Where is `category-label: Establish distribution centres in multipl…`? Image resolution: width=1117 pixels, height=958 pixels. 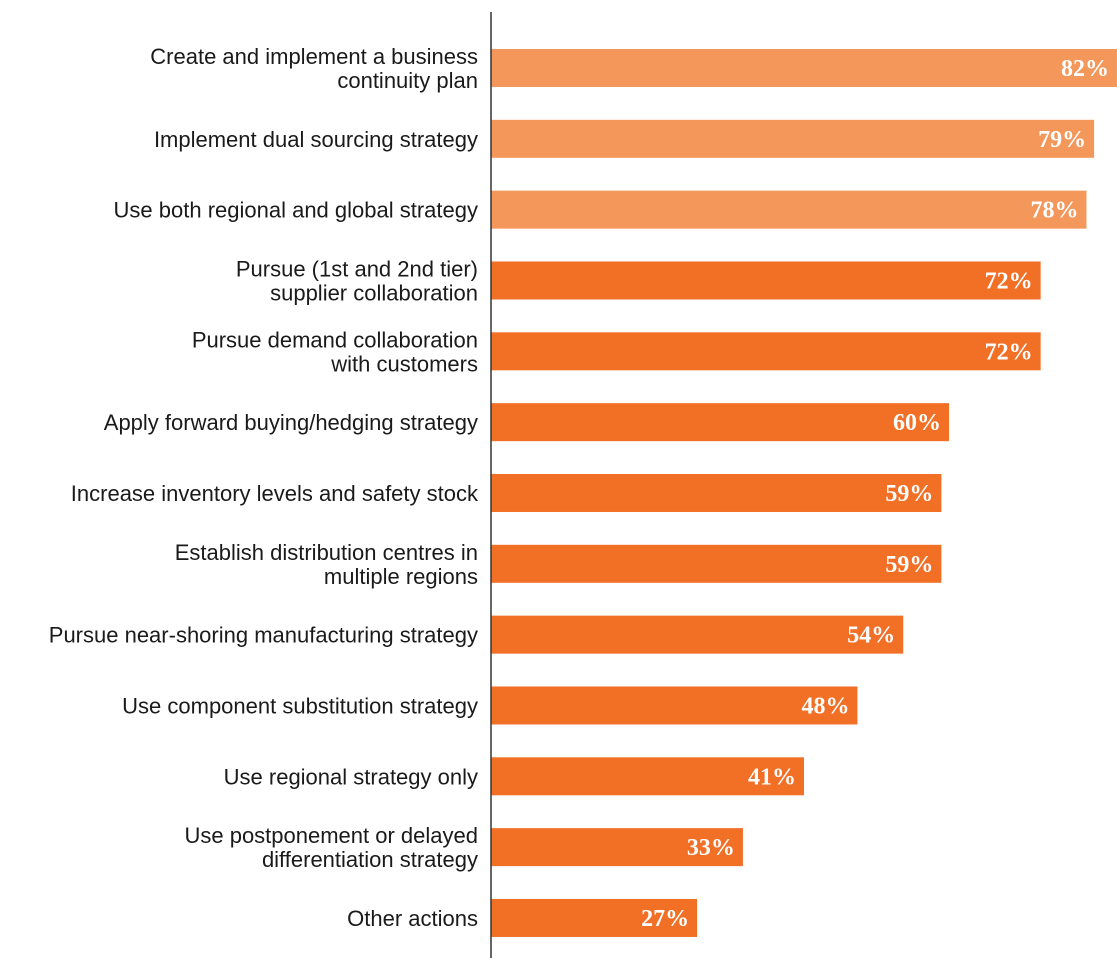
category-label: Establish distribution centres in multipl… is located at coordinates (326, 564).